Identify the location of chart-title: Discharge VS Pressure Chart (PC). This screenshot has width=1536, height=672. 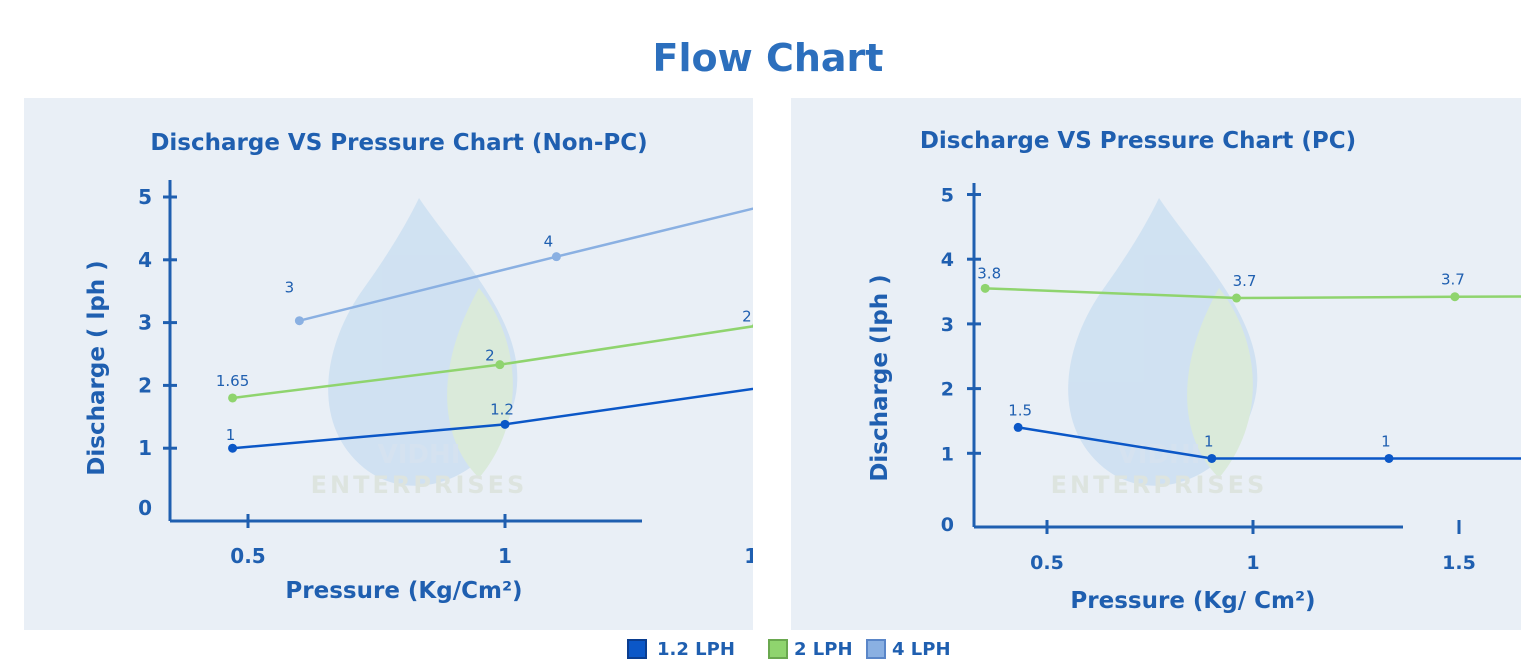
(1138, 141).